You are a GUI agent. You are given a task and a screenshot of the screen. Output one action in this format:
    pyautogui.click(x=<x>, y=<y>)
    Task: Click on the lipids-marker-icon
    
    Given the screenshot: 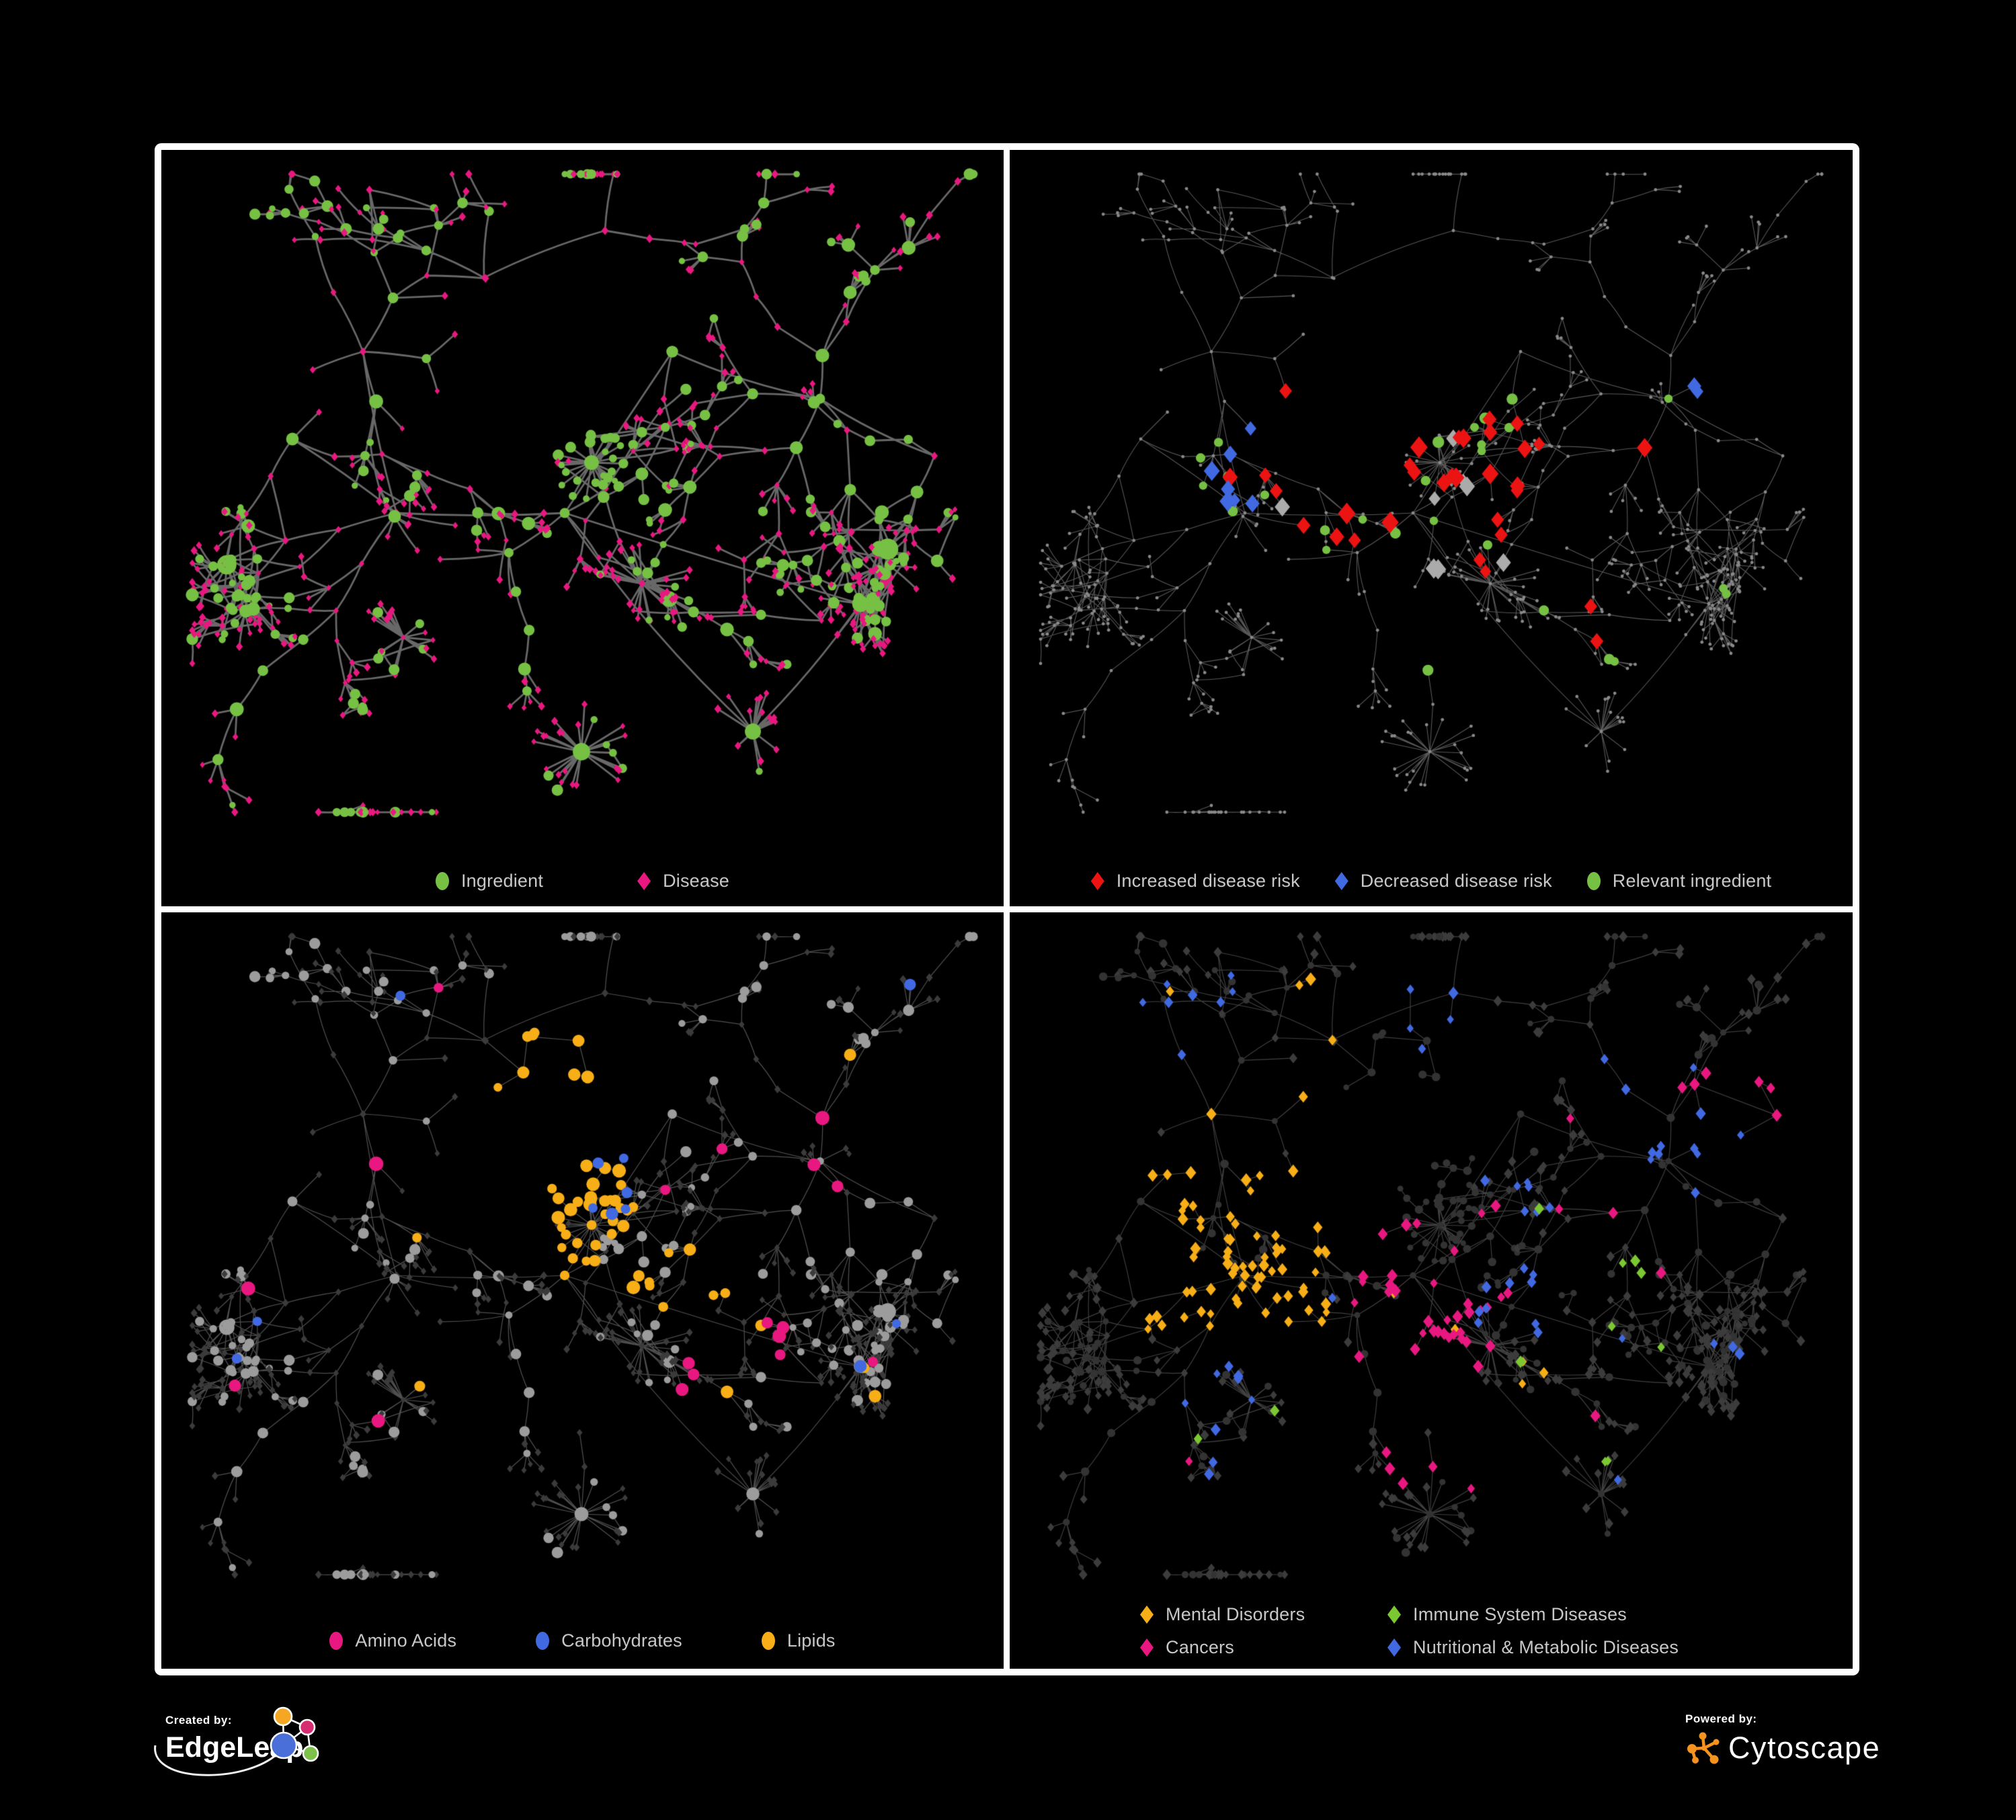 What is the action you would take?
    pyautogui.click(x=768, y=1641)
    